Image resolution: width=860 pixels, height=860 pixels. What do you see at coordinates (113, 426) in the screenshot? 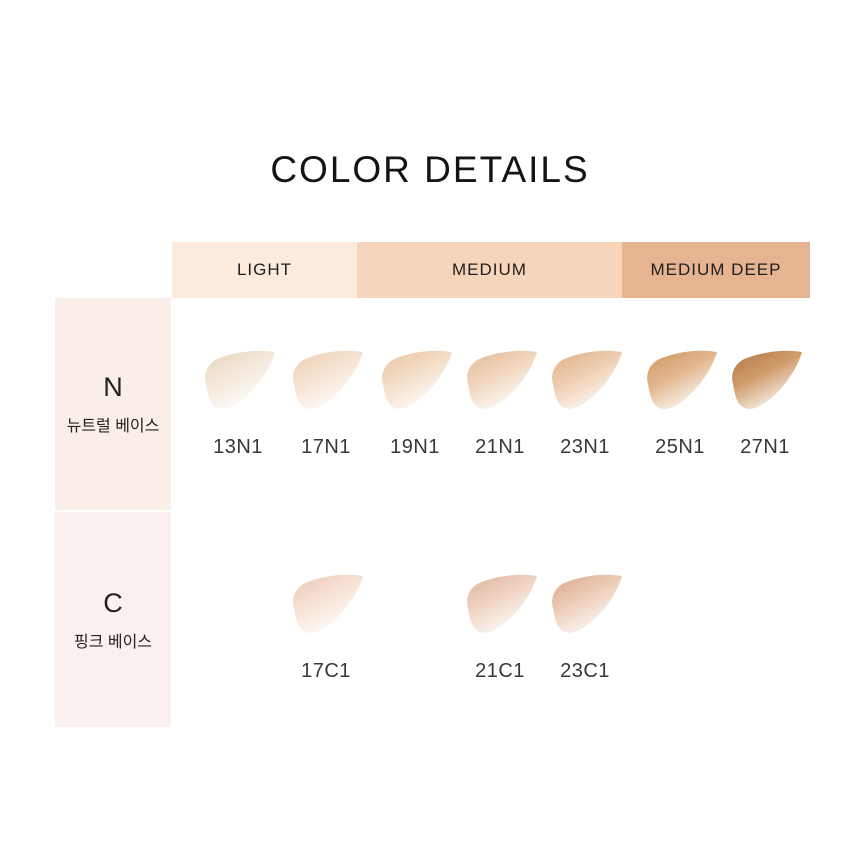
I see `row-subtitle-neutral: 뉴트럴 베이스` at bounding box center [113, 426].